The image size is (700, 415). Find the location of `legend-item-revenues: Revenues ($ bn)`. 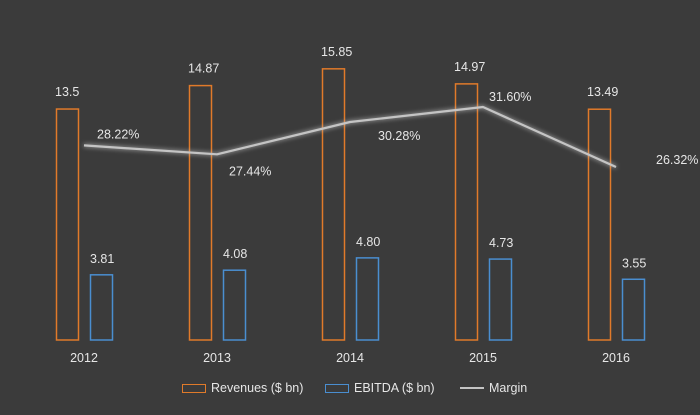

legend-item-revenues: Revenues ($ bn) is located at coordinates (242, 388).